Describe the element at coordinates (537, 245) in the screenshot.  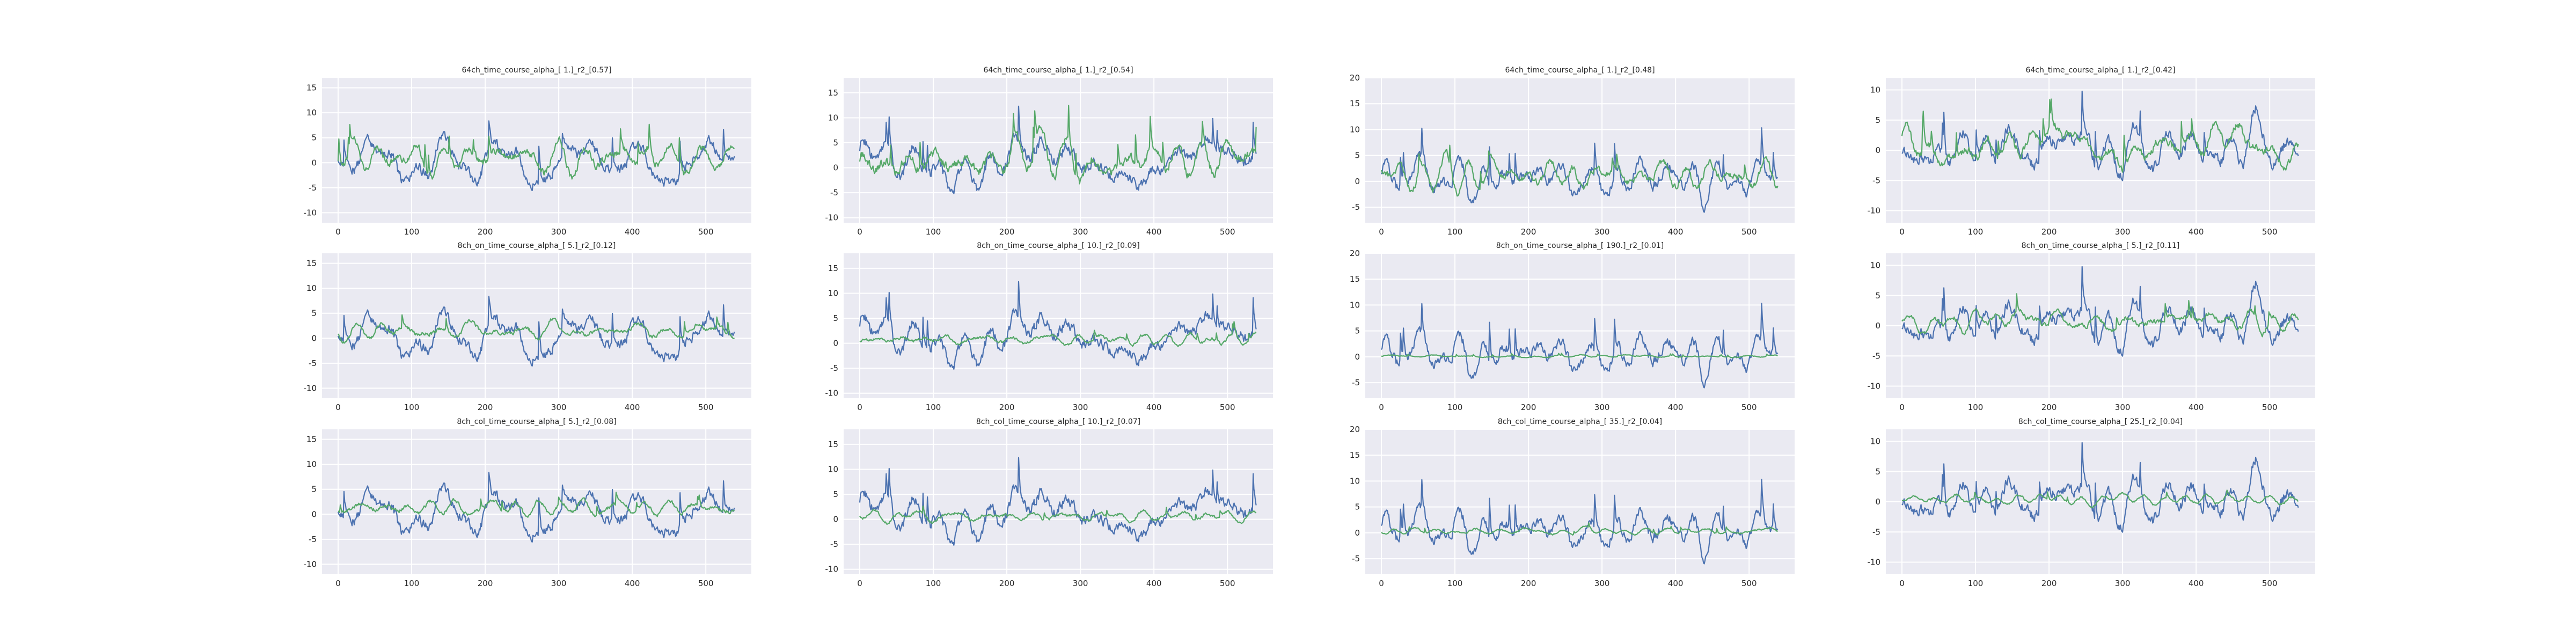
I see `subplot-title: 8ch_on_time_course_alpha_[ 5.]_r2_[0.12]` at that location.